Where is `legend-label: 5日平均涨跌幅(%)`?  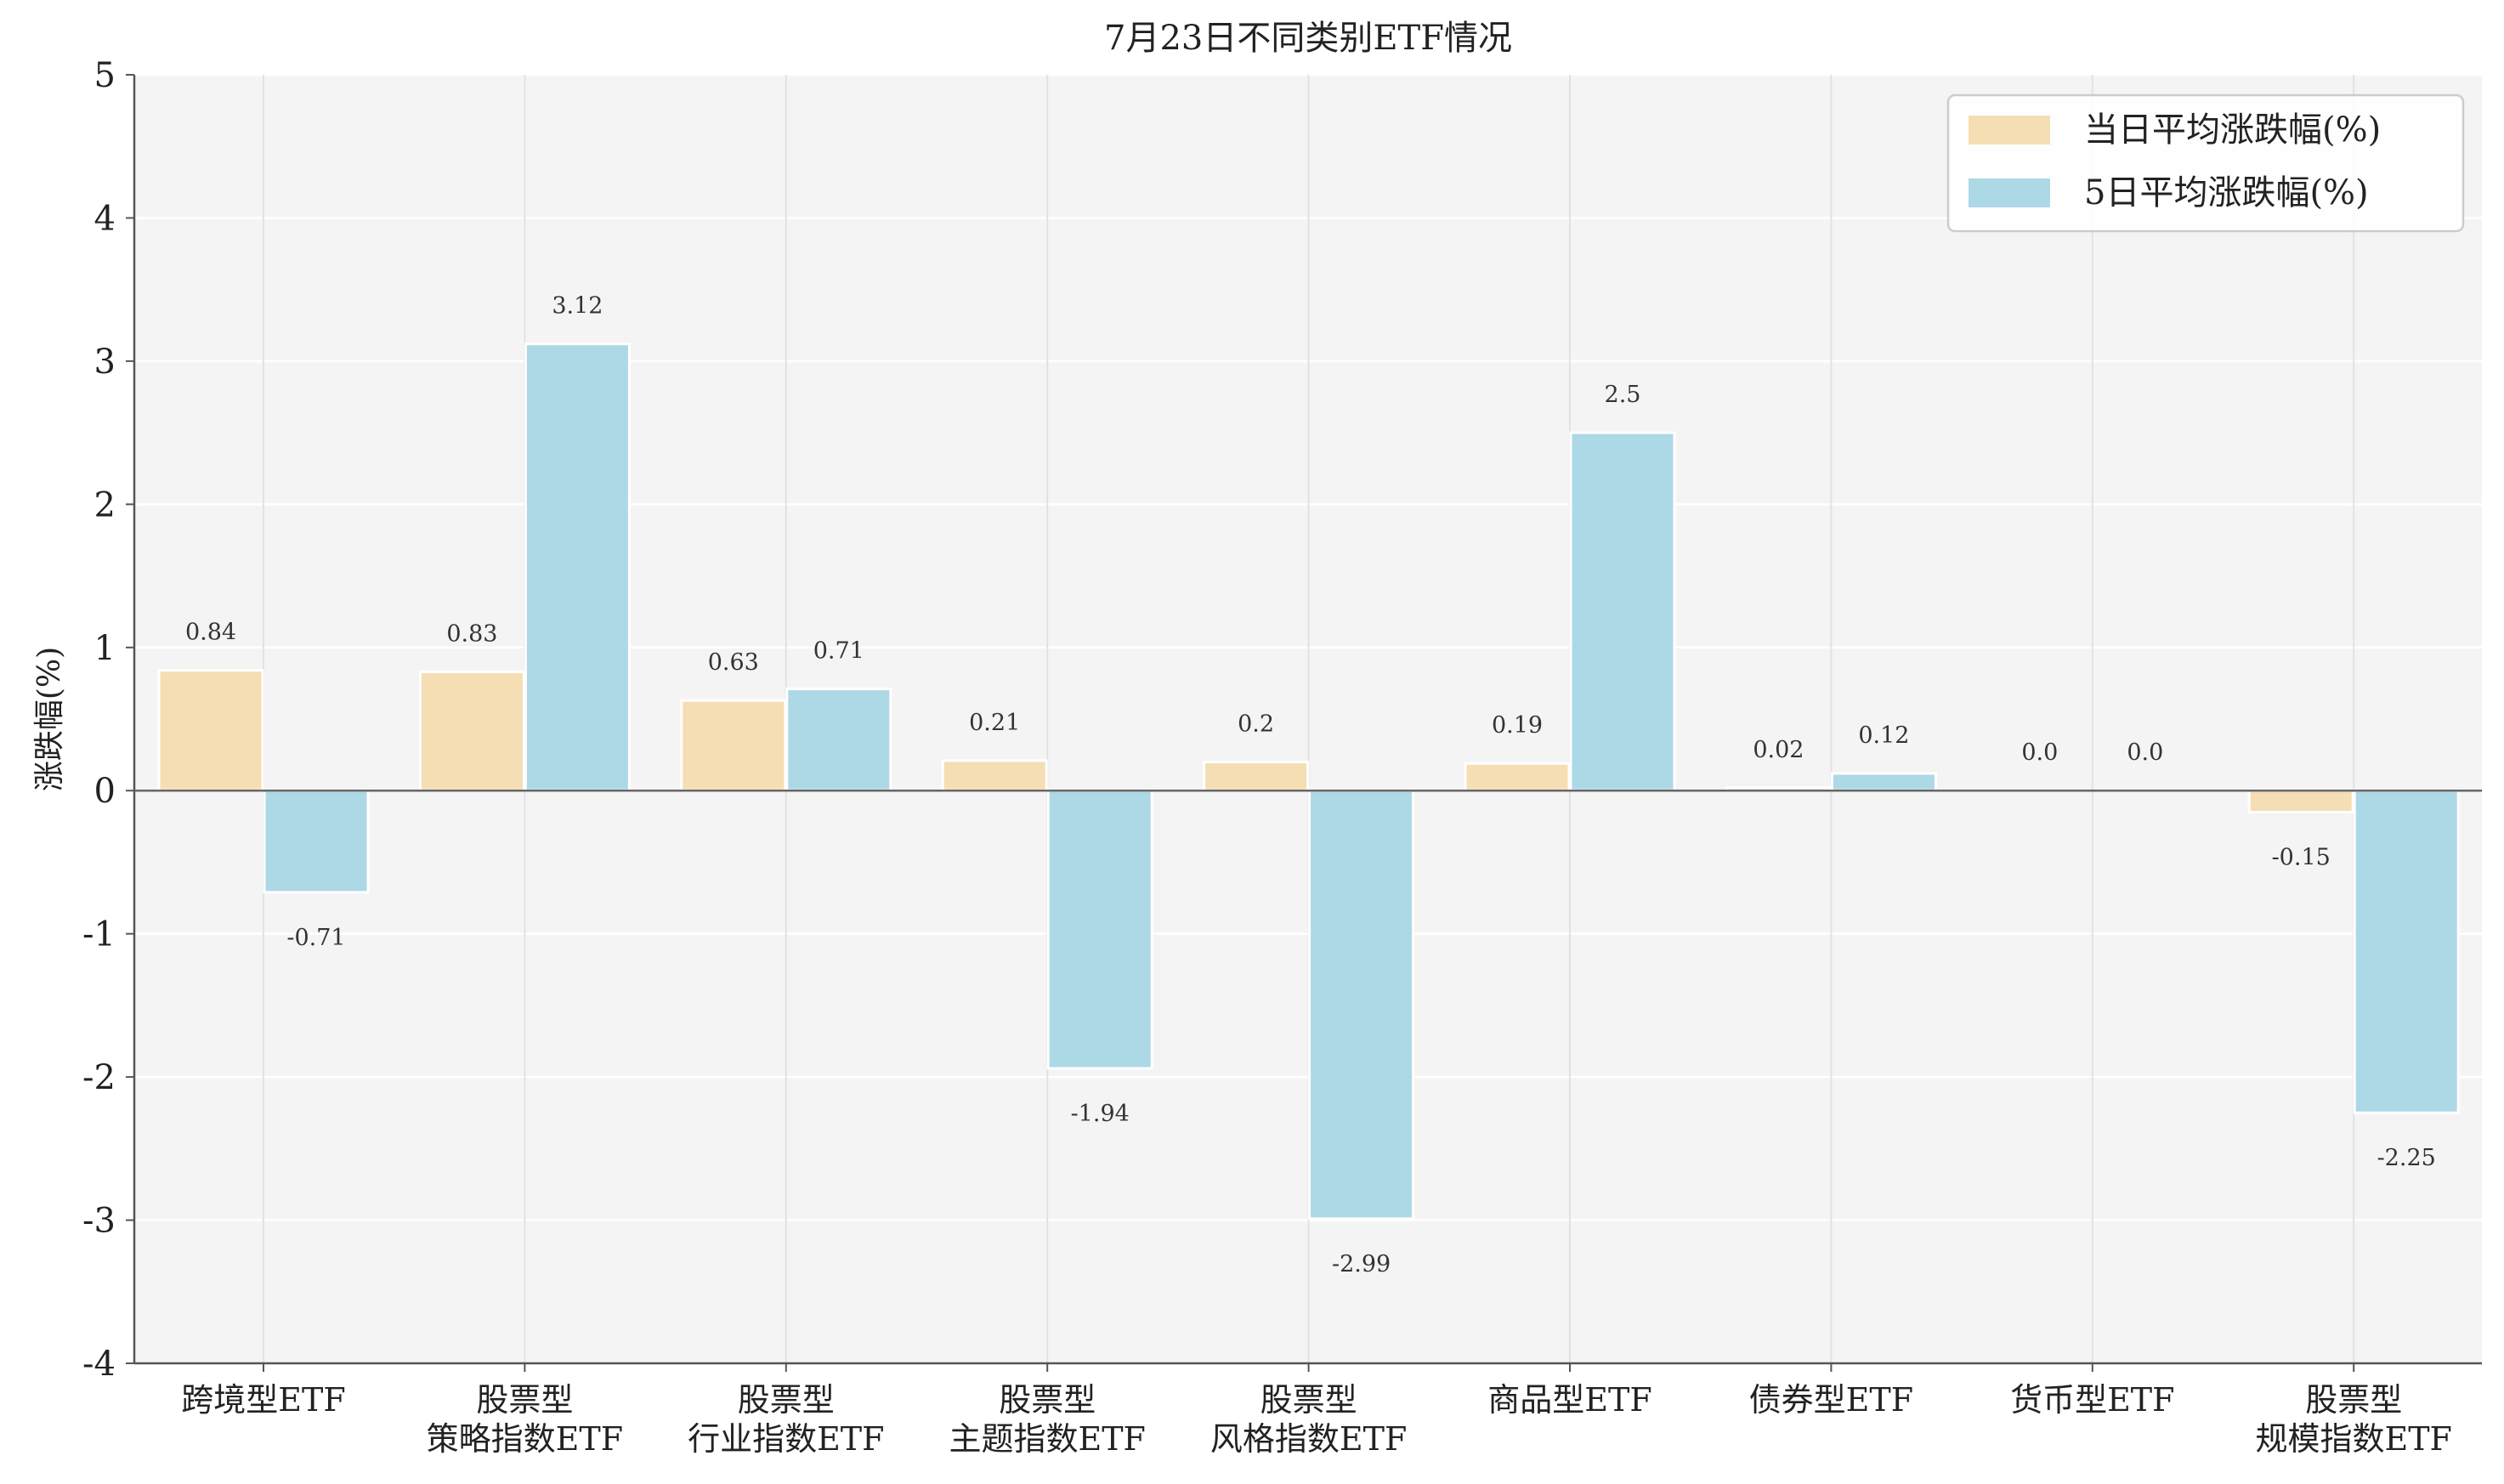 legend-label: 5日平均涨跌幅(%) is located at coordinates (2226, 192).